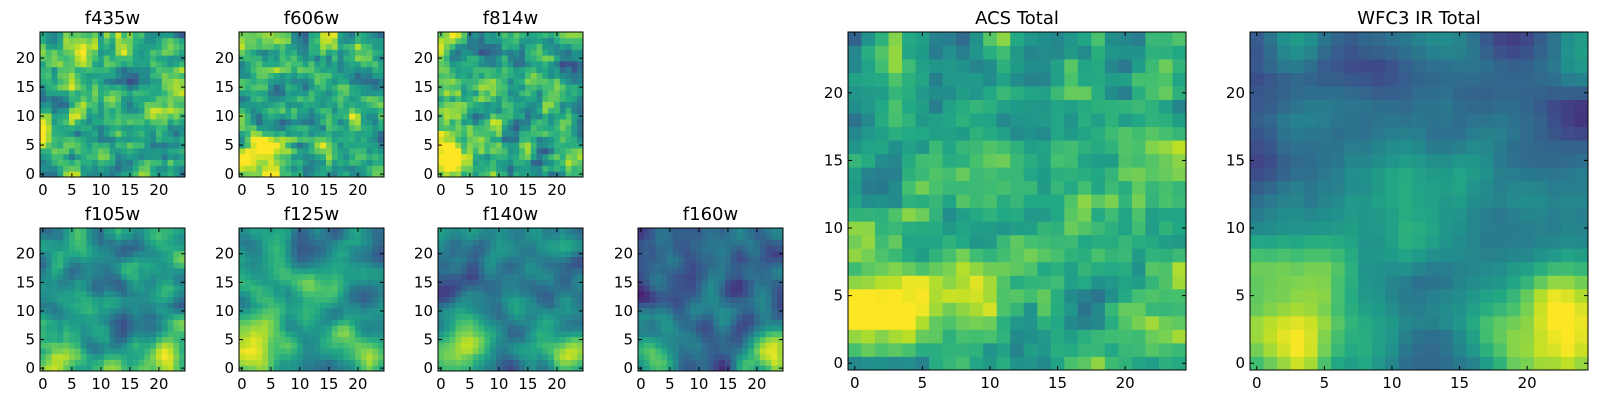 The height and width of the screenshot is (400, 1600). I want to click on y-tick-label: 10, so click(623, 311).